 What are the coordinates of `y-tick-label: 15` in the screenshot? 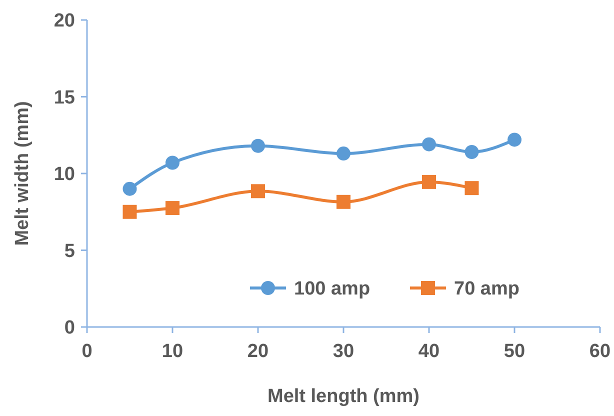 It's located at (65, 97).